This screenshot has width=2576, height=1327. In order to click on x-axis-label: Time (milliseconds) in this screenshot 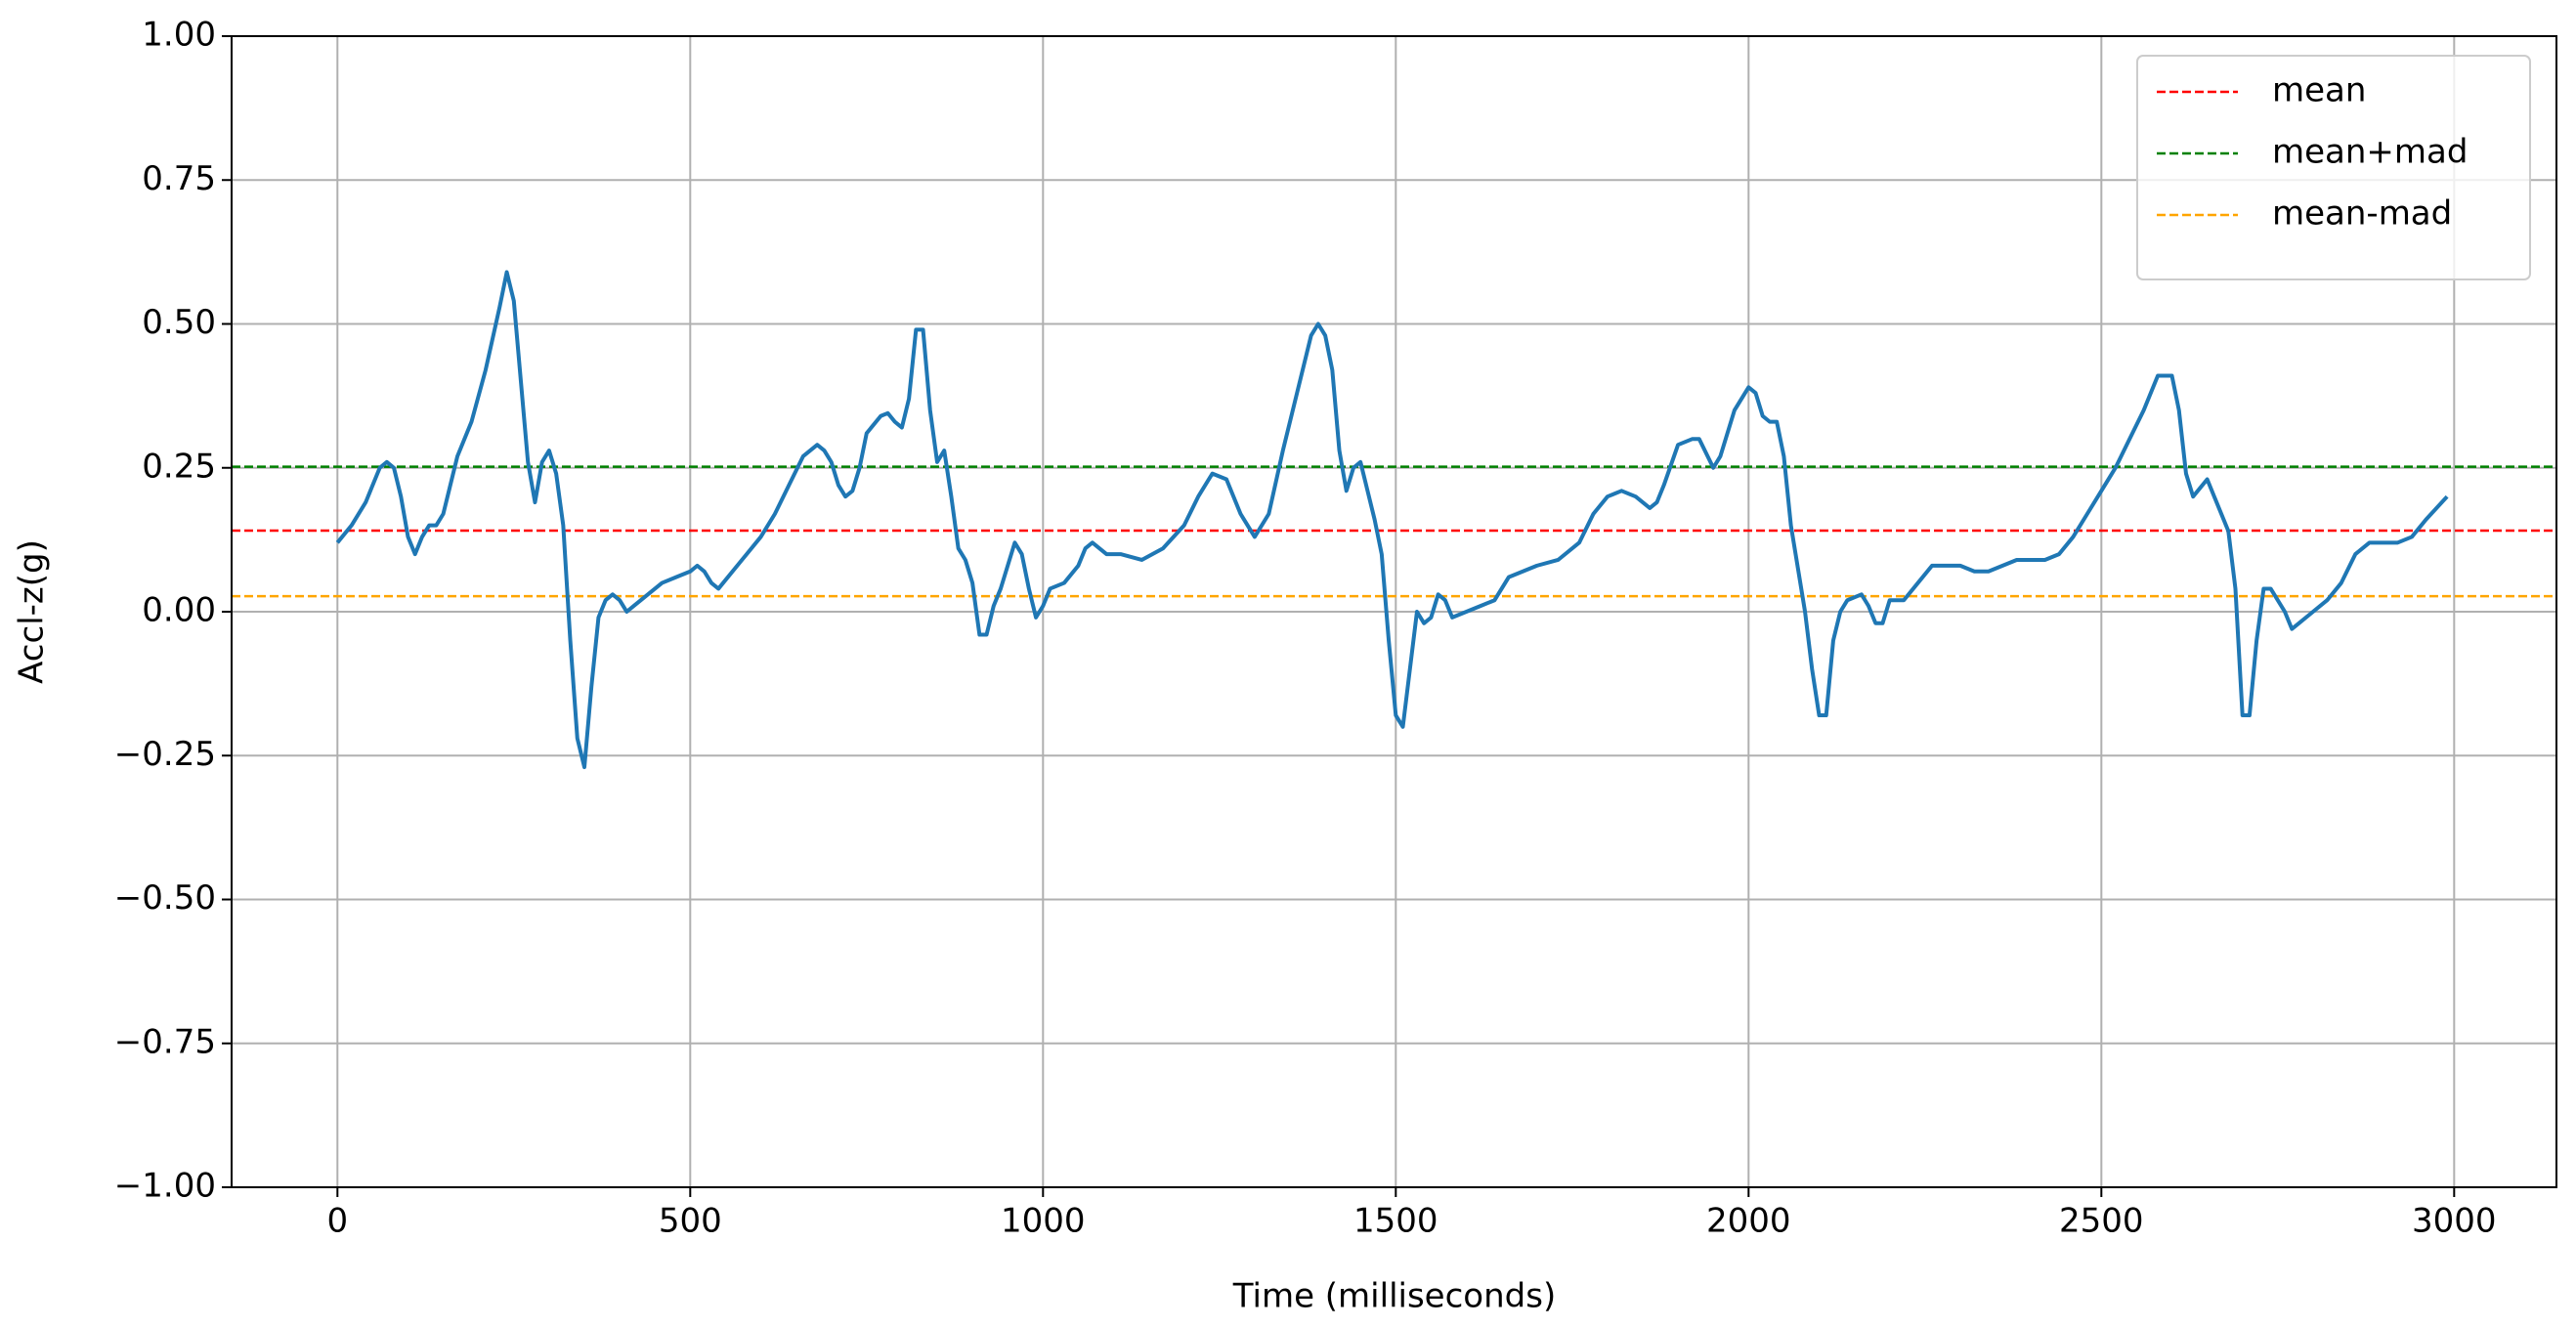, I will do `click(1394, 1296)`.